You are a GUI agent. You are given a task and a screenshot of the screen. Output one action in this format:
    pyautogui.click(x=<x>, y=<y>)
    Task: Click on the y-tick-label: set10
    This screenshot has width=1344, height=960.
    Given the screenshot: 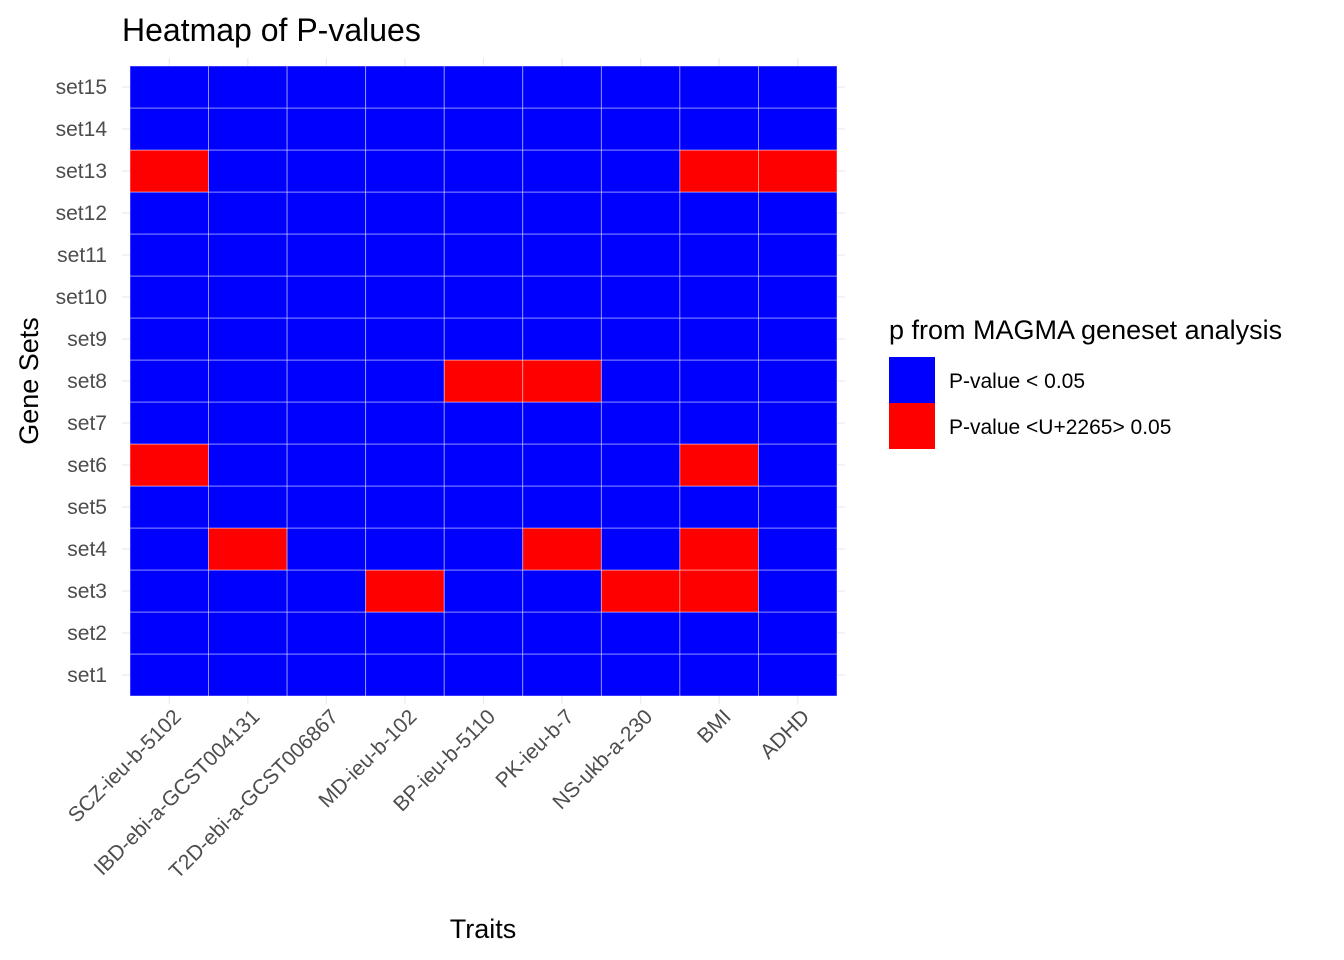 What is the action you would take?
    pyautogui.click(x=81, y=297)
    